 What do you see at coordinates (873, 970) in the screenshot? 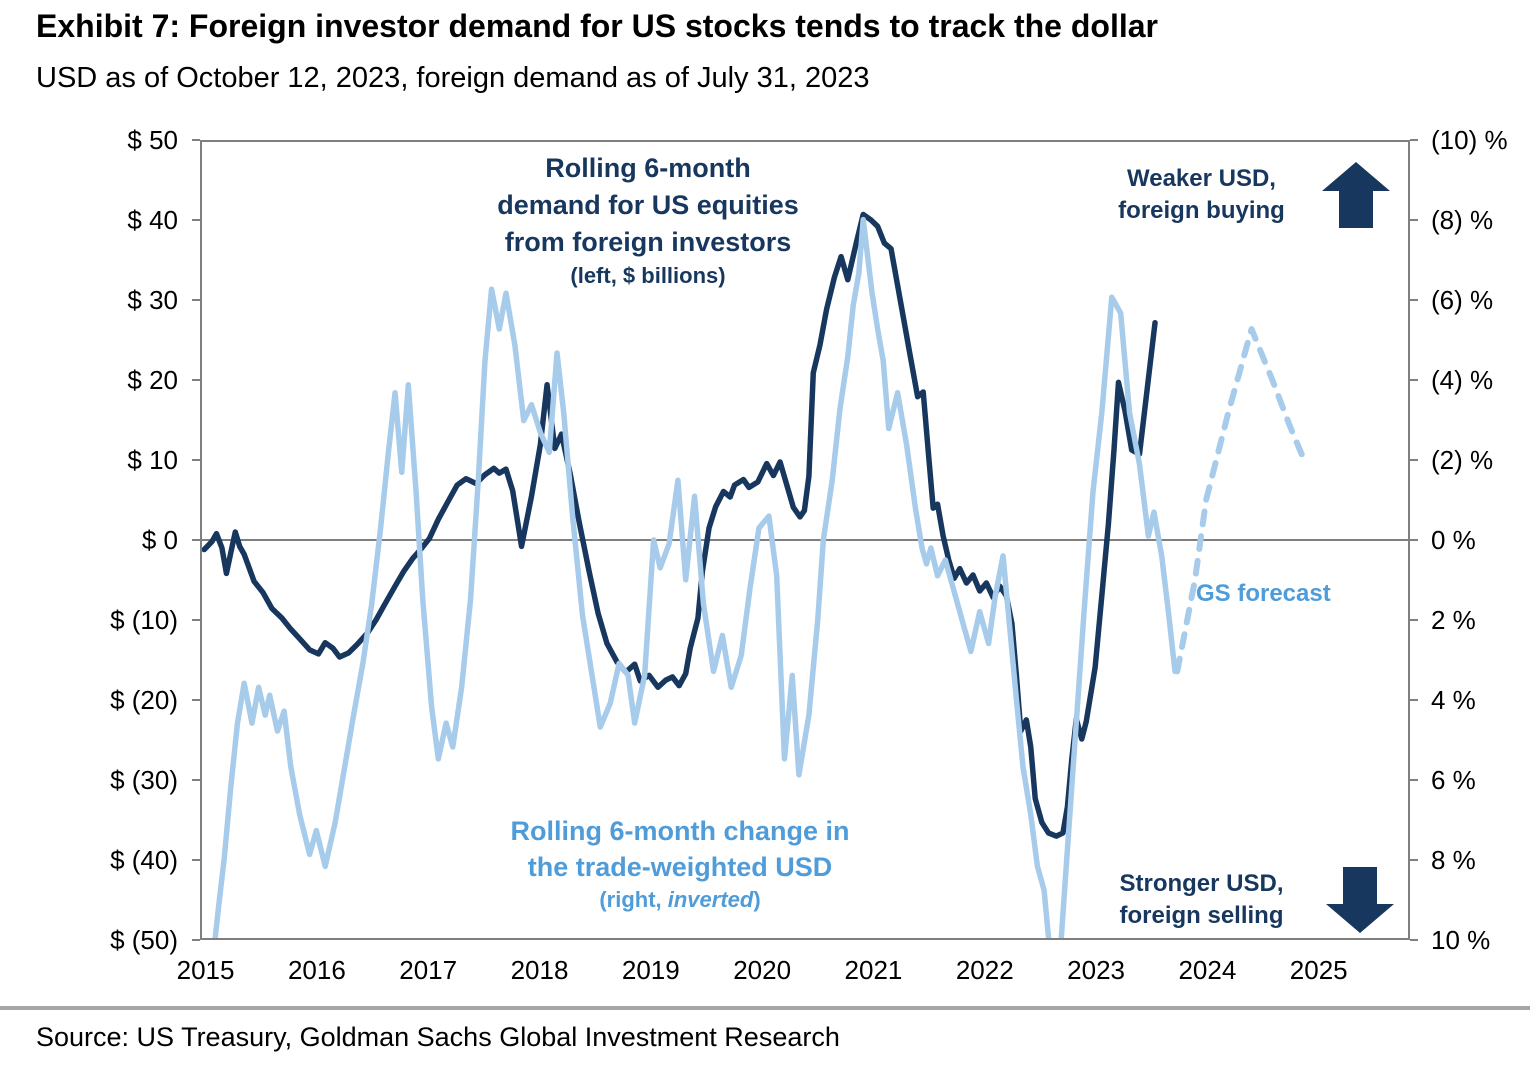
I see `x-axis-tick-label: 2021` at bounding box center [873, 970].